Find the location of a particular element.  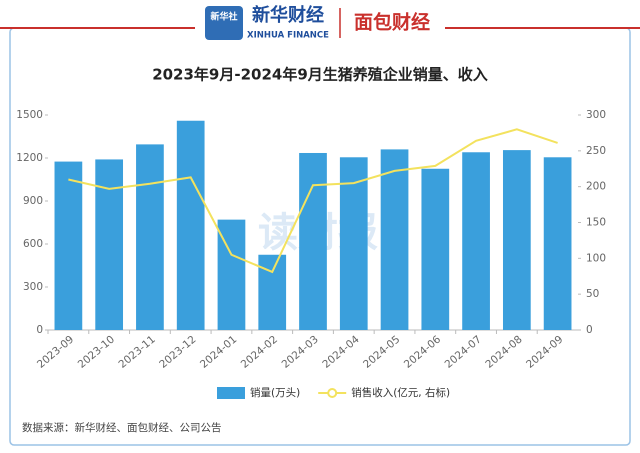

y-tick-label: 1200 is located at coordinates (29, 158).